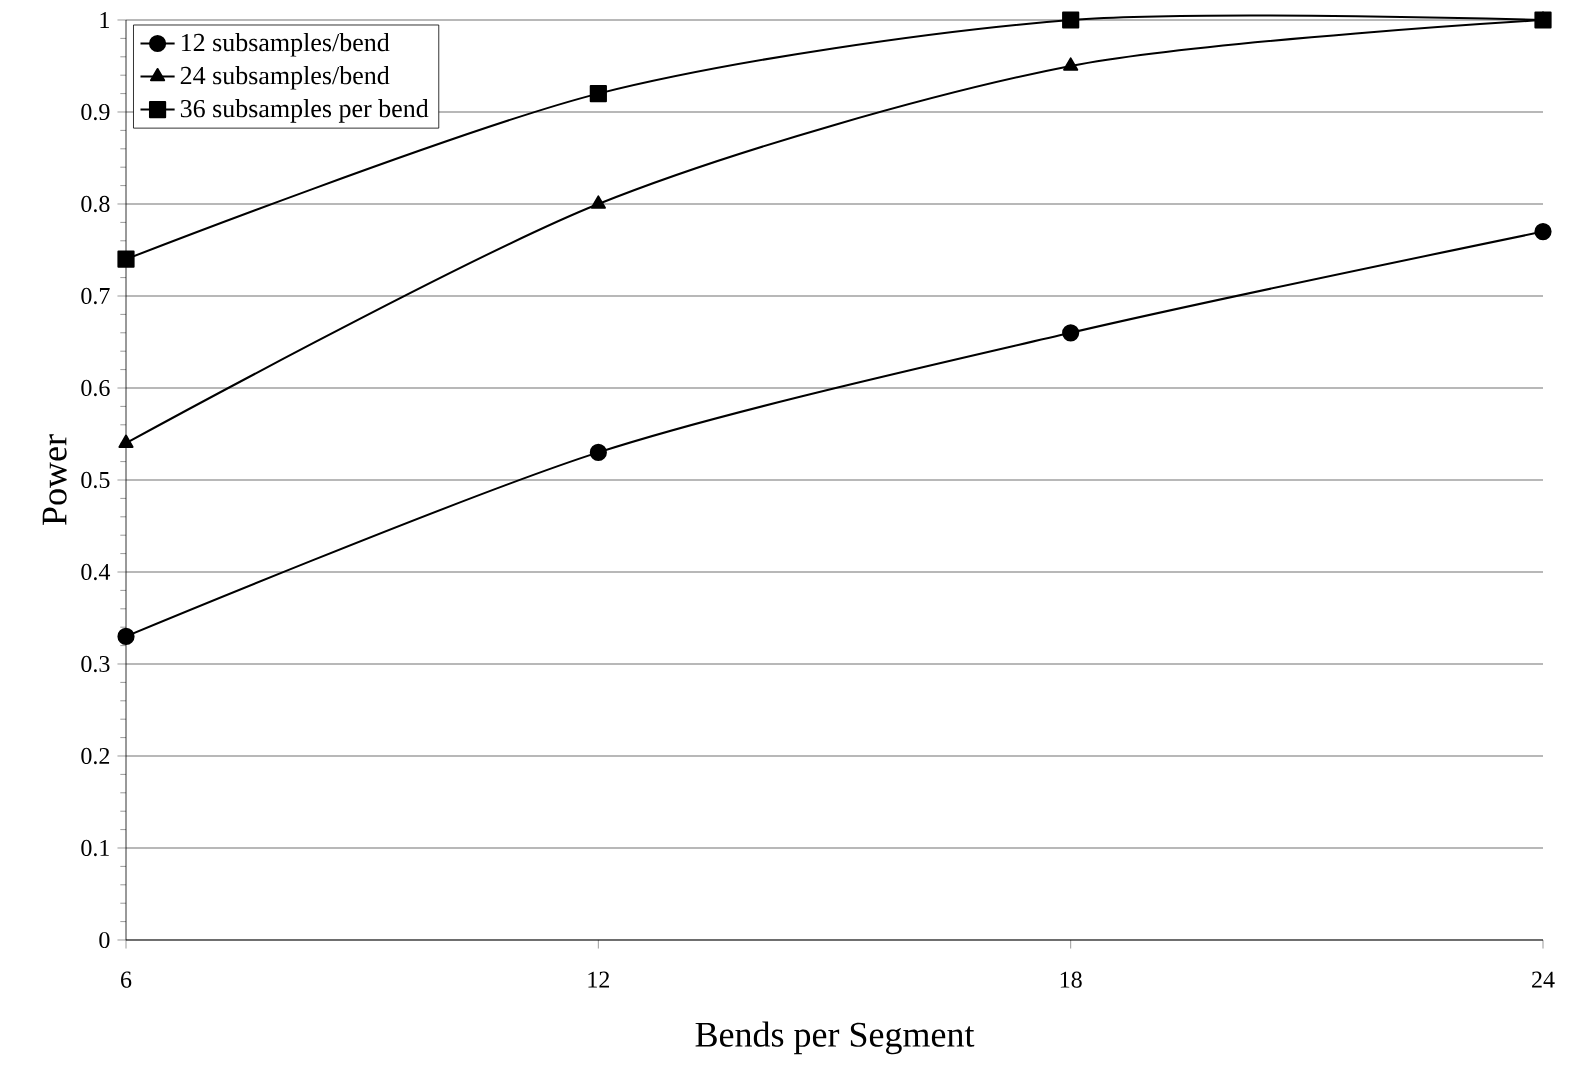  Describe the element at coordinates (285, 78) in the screenshot. I see `legend-label: 24 subsamples/bend` at that location.